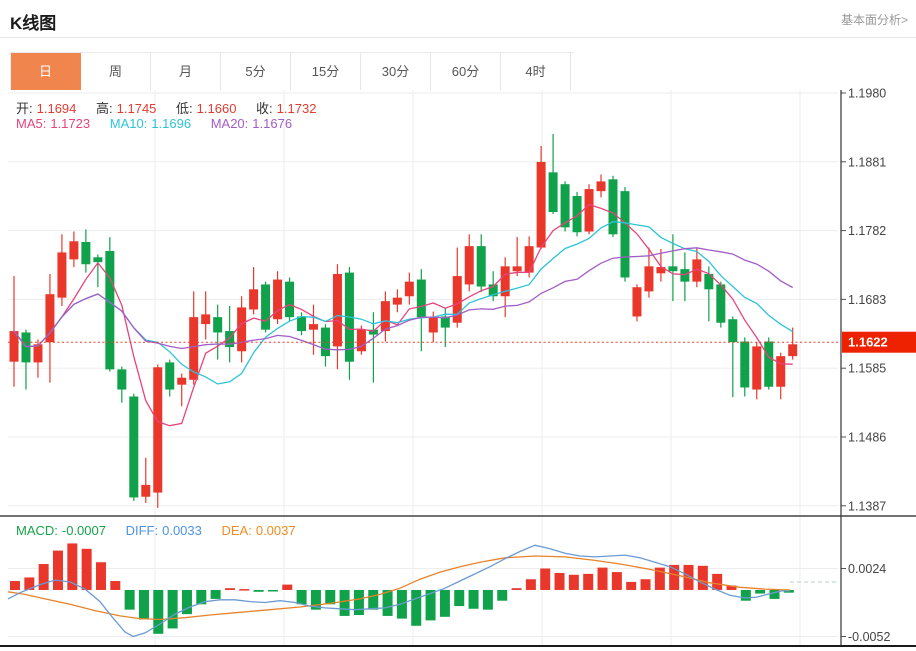 This screenshot has width=916, height=651. I want to click on tab-4hour: 4时, so click(536, 71).